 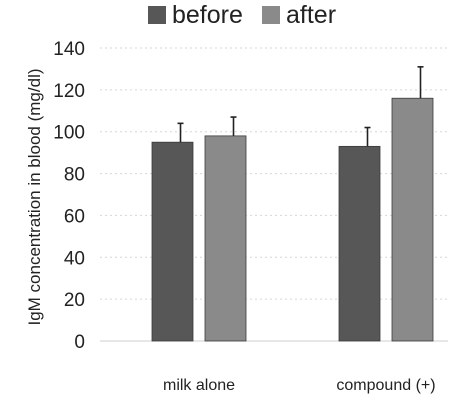 I want to click on legend-label-before: before, so click(x=207, y=15).